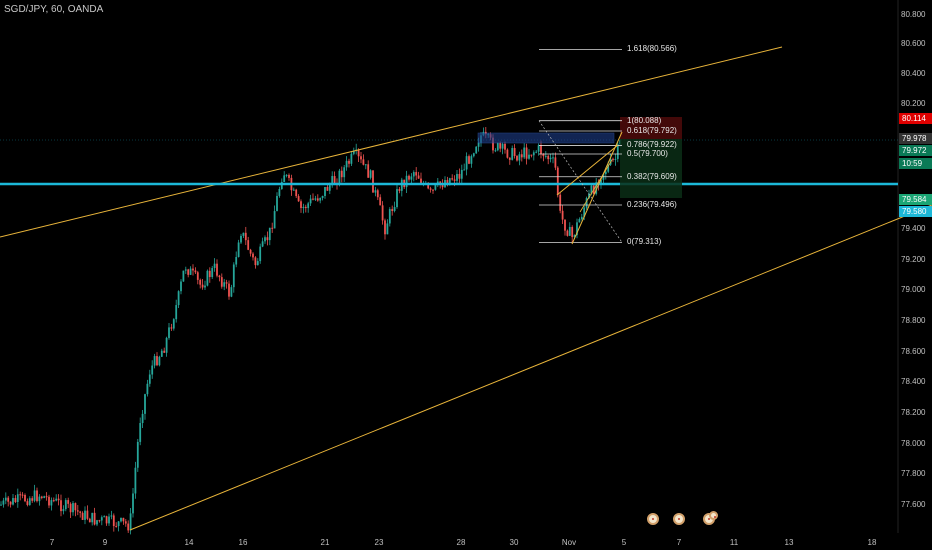  Describe the element at coordinates (644, 242) in the screenshot. I see `fib-level-label: 0(79.313)` at that location.